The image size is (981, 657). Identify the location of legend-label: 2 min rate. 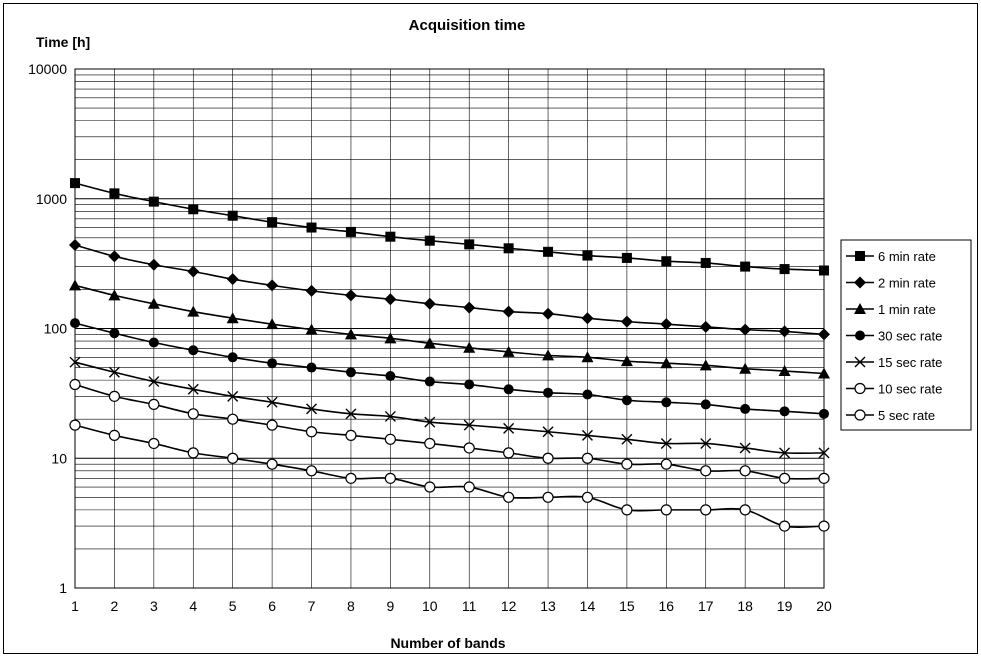
(907, 283).